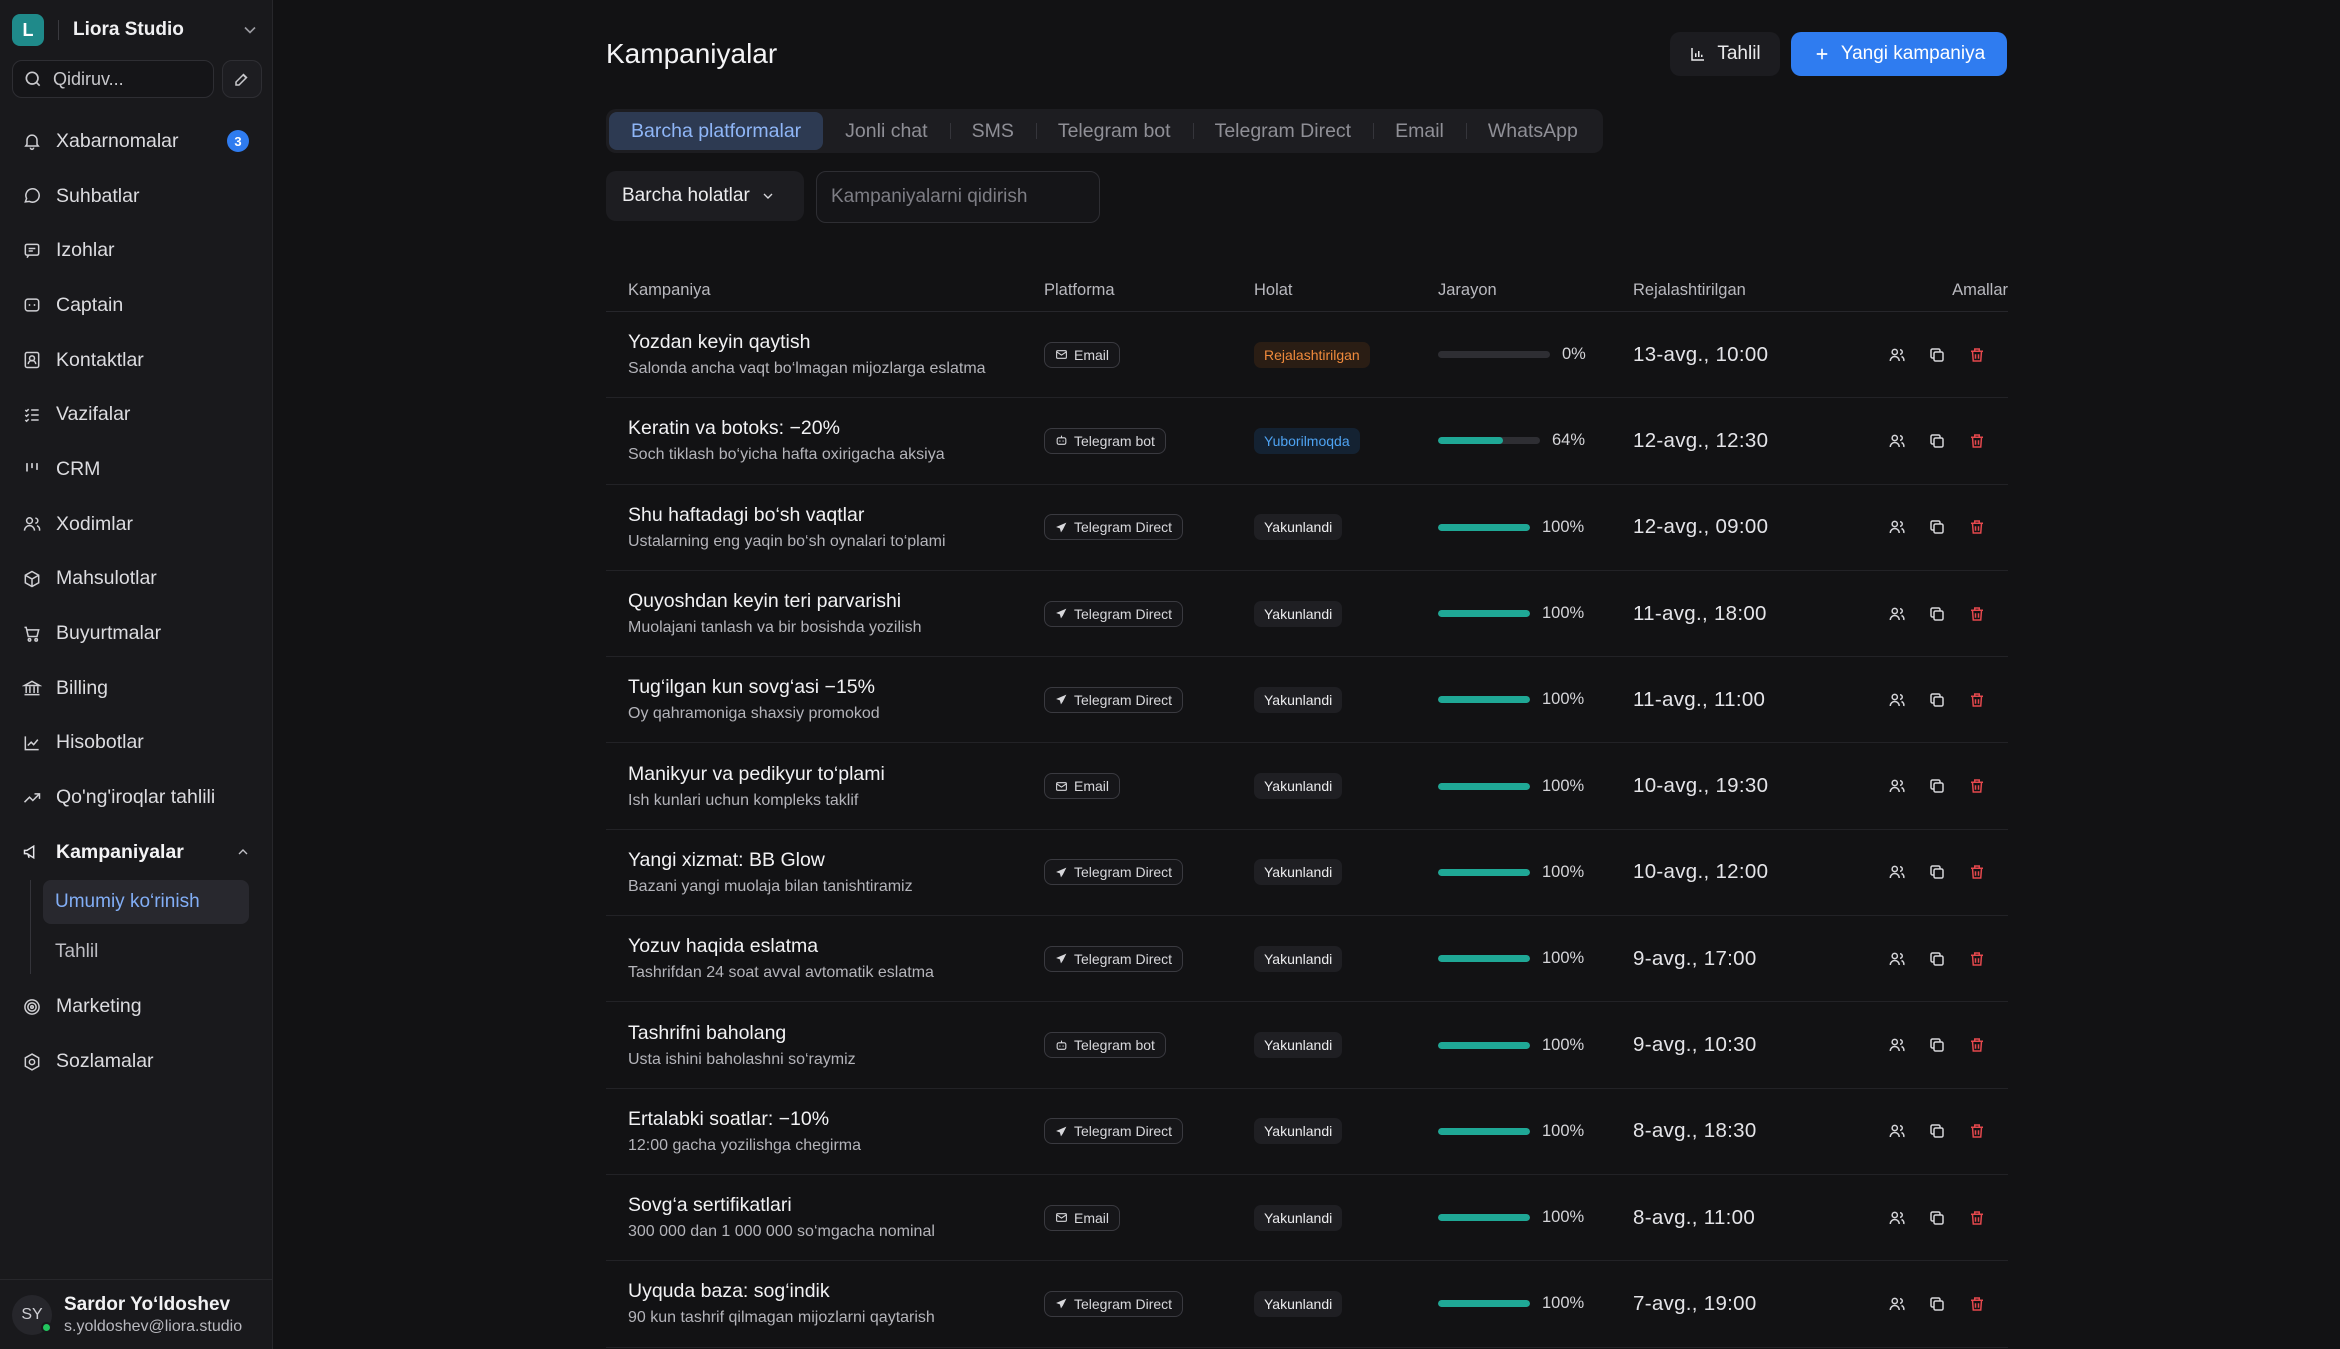  I want to click on scheduled-date: 13-avg., 10:00, so click(1701, 354).